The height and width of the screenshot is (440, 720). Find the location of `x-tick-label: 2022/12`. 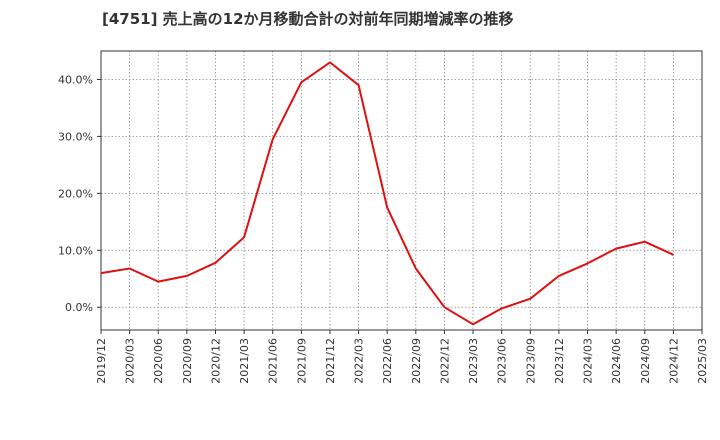

x-tick-label: 2022/12 is located at coordinates (444, 361).